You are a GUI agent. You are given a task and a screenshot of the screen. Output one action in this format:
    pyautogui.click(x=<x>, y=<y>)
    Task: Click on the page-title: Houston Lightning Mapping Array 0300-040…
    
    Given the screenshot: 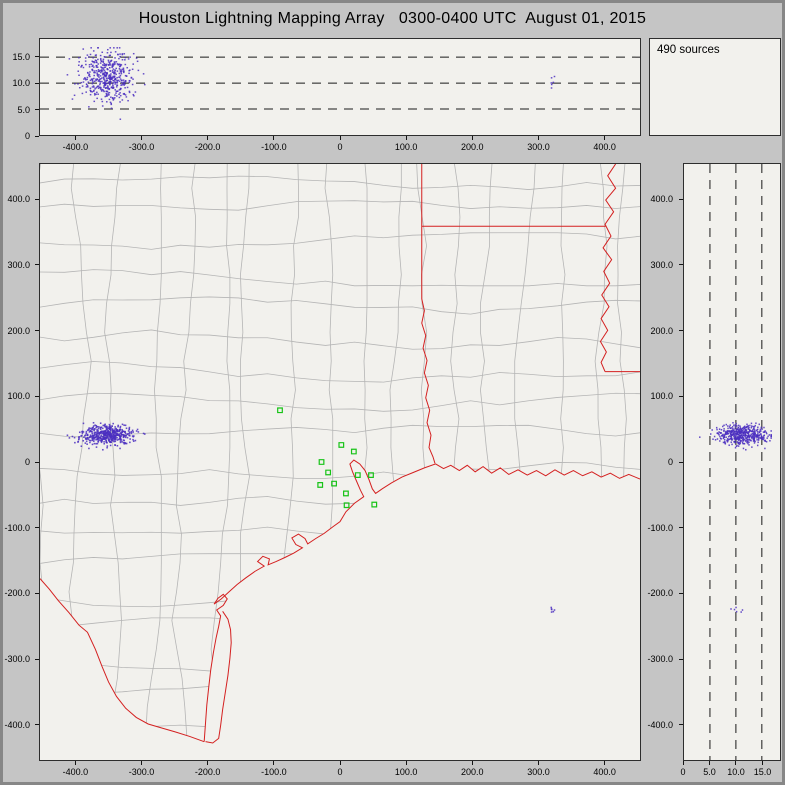 What is the action you would take?
    pyautogui.click(x=392, y=18)
    